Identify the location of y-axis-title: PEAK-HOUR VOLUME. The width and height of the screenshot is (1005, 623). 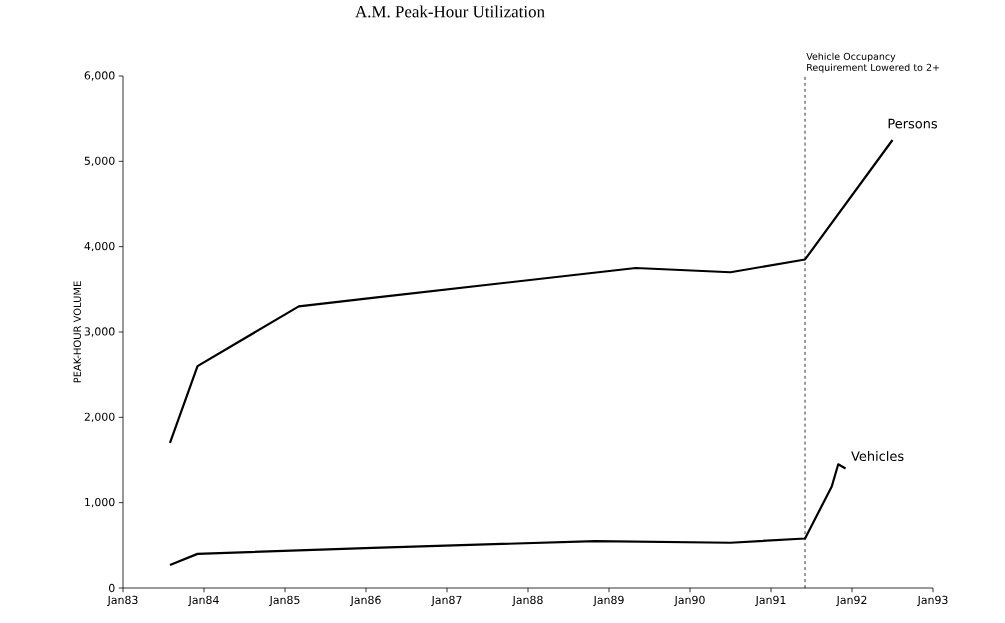
(77, 332).